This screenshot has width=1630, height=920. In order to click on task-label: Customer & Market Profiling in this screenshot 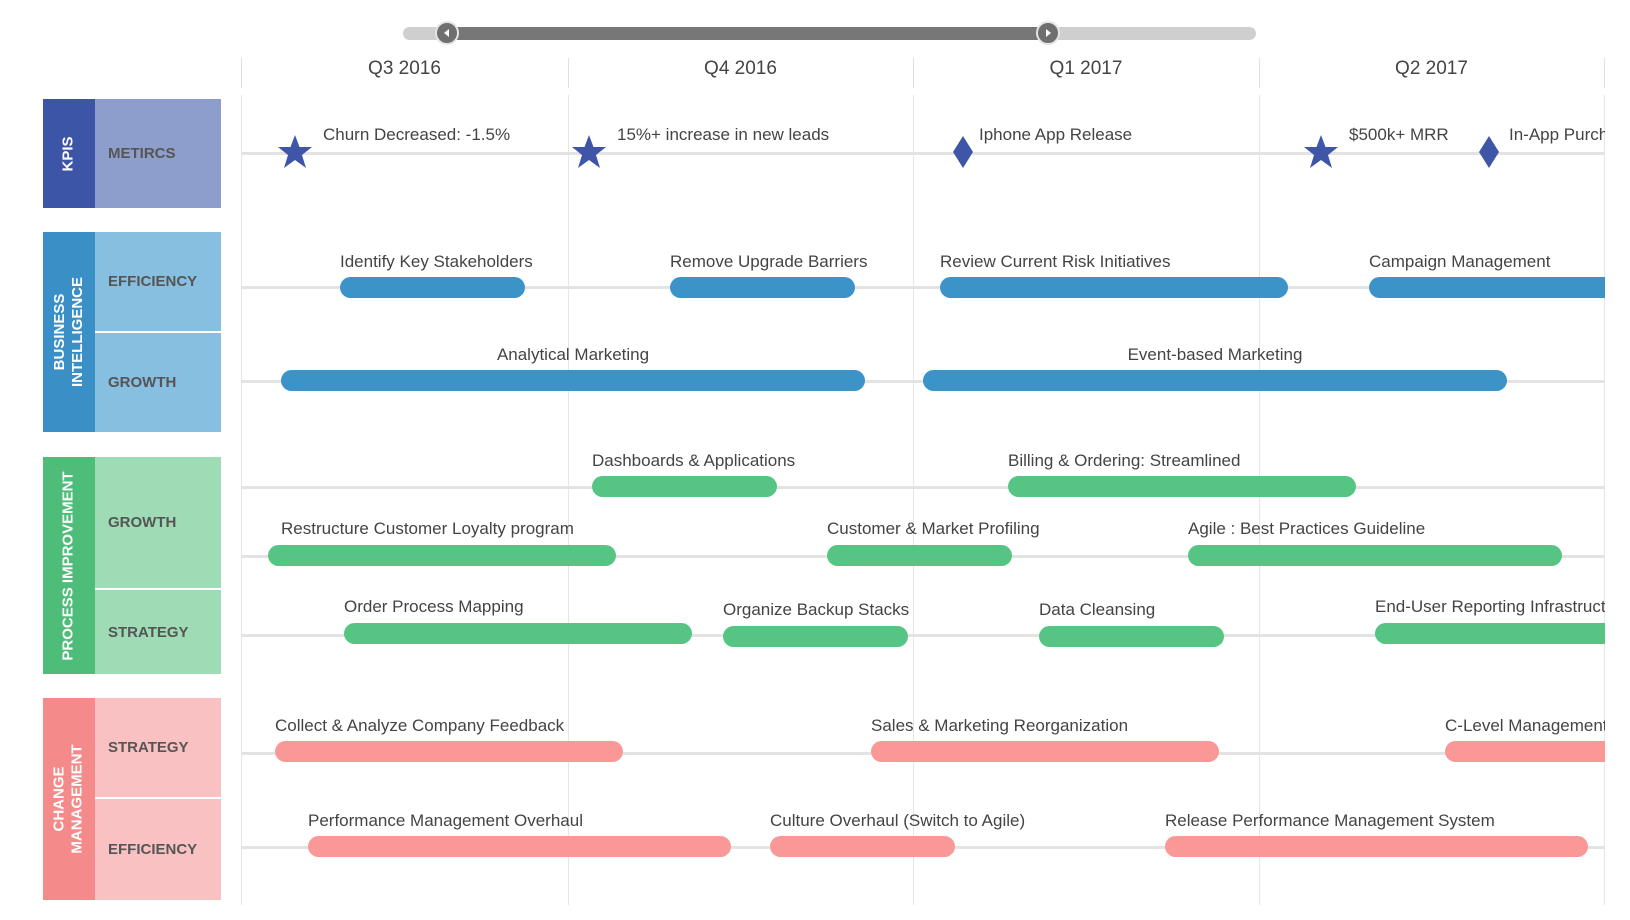, I will do `click(933, 528)`.